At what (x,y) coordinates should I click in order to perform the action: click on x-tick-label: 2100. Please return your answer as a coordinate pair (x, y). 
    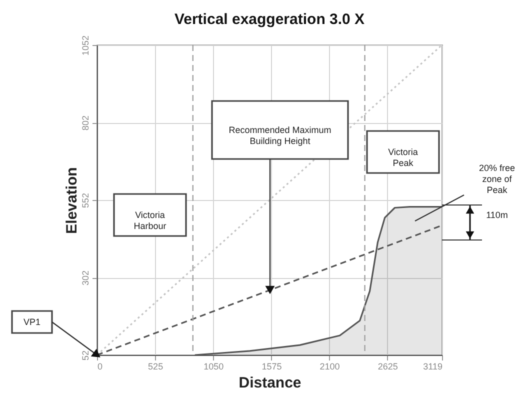
    Looking at the image, I should click on (330, 367).